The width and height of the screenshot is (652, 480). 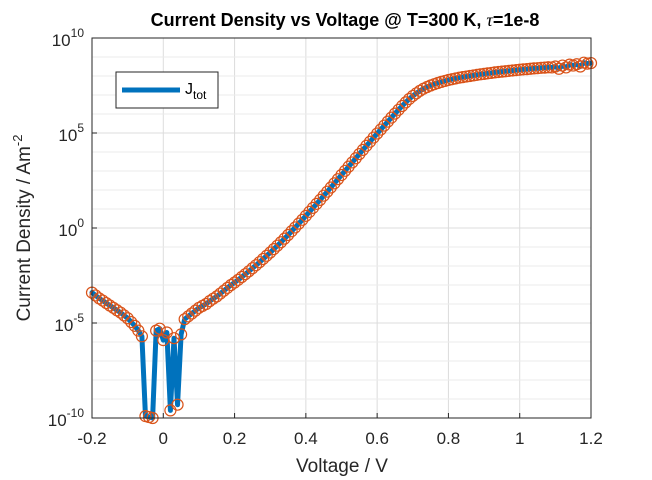 I want to click on y-tick-label: 10⁰, so click(x=71, y=228).